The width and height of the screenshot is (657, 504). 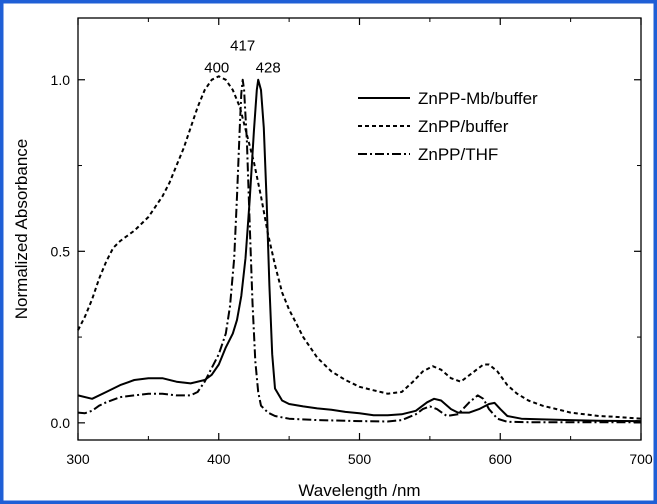 What do you see at coordinates (61, 251) in the screenshot?
I see `y-tick-label: 0.5` at bounding box center [61, 251].